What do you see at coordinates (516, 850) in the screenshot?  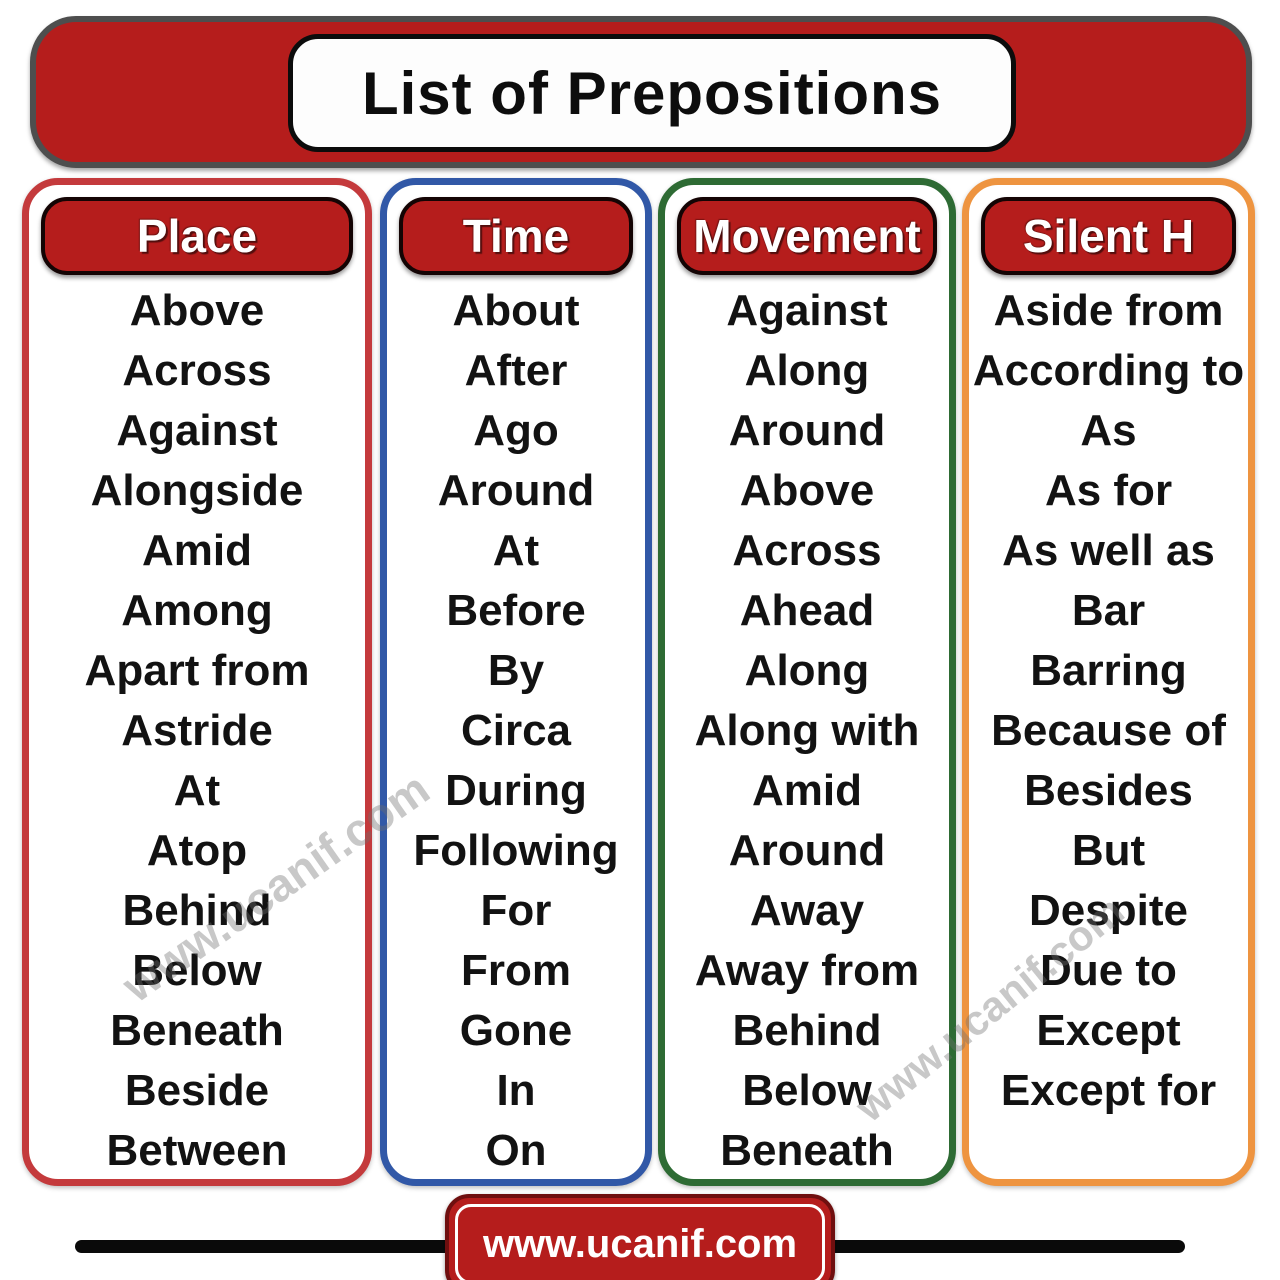 I see `list-item: Following` at bounding box center [516, 850].